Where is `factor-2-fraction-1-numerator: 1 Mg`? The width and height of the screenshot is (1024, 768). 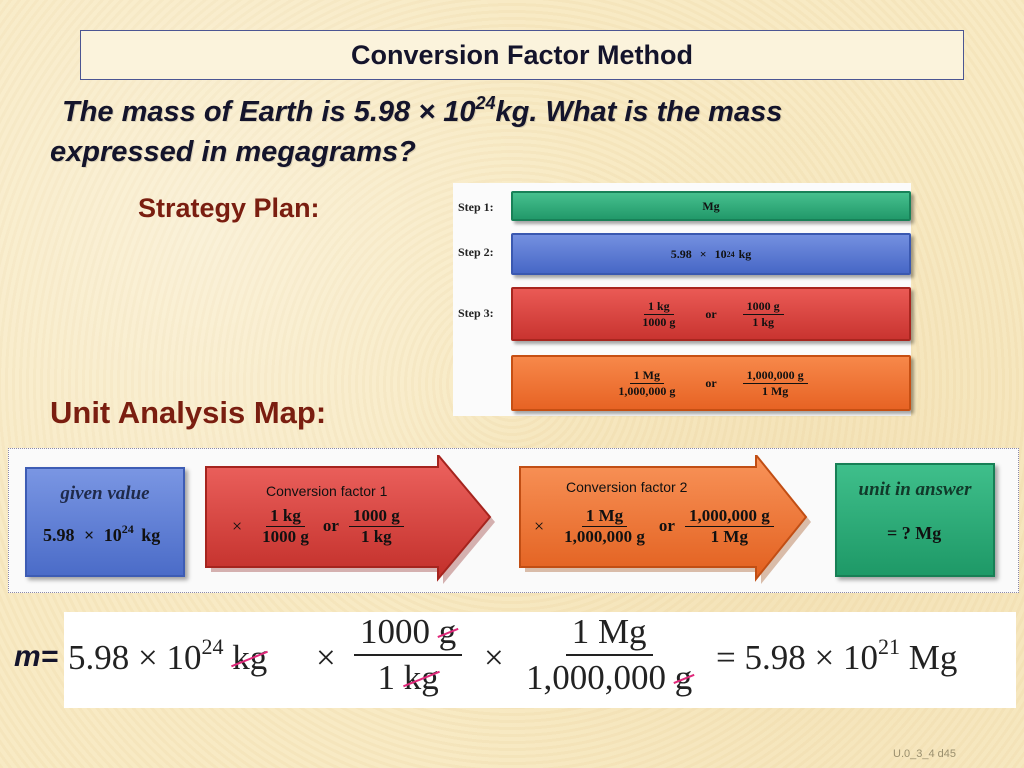 factor-2-fraction-1-numerator: 1 Mg is located at coordinates (604, 517).